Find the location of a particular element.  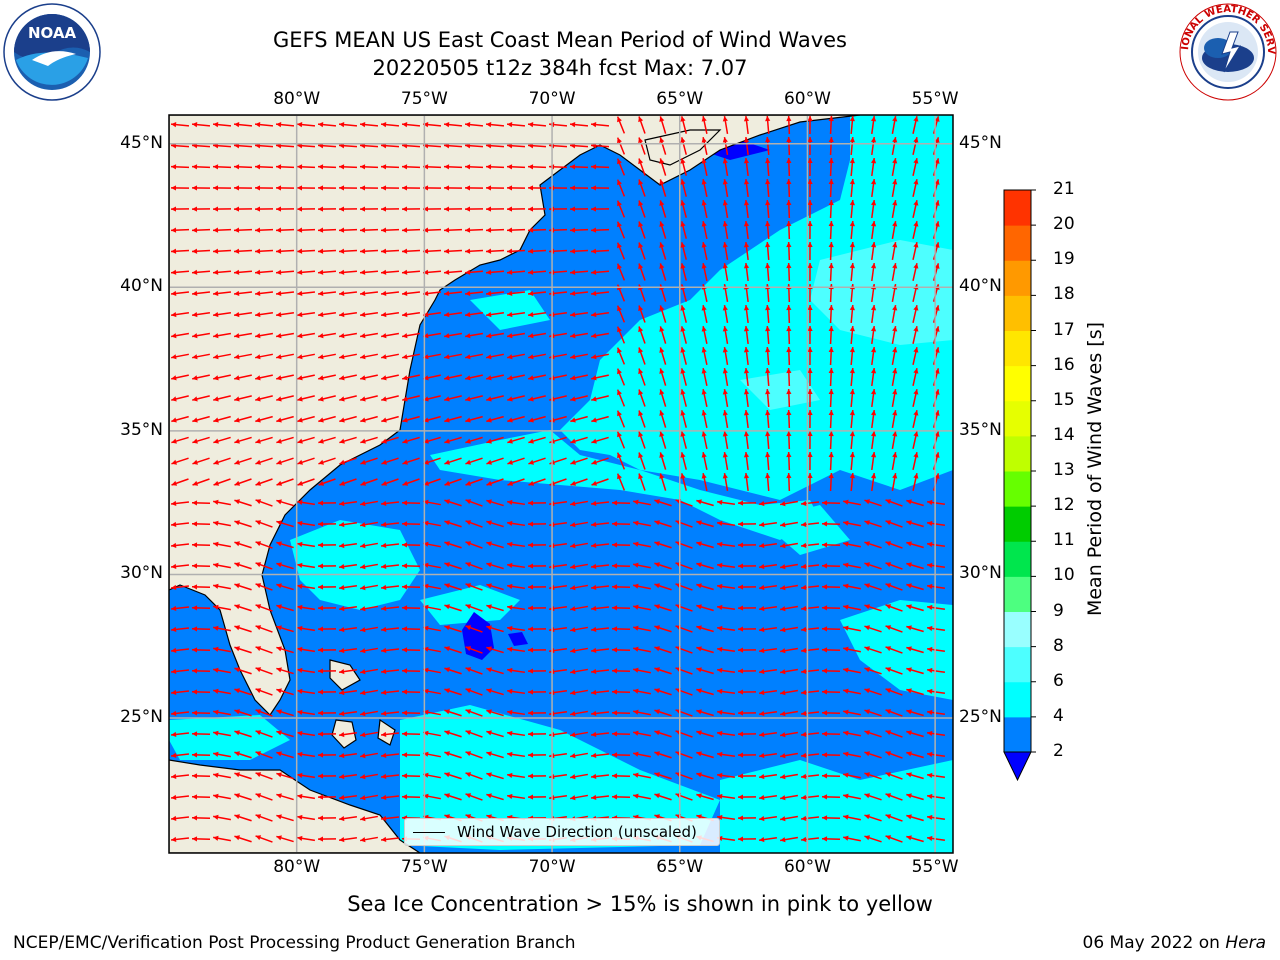

colorbar-tick-label: 11 is located at coordinates (1064, 540).